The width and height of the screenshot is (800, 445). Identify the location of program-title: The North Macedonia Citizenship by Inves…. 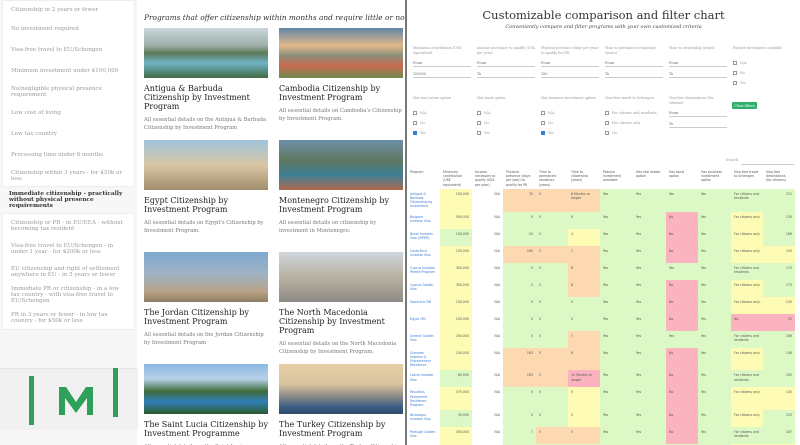
(332, 321).